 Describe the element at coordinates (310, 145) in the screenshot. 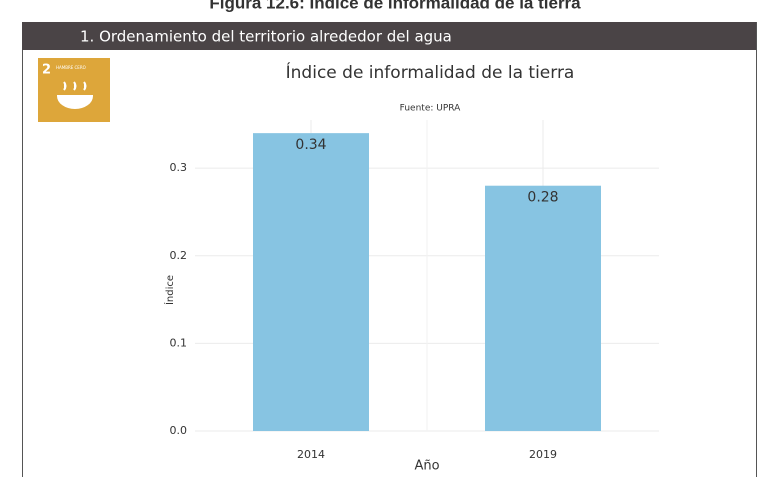

I see `data-label: 0.34` at that location.